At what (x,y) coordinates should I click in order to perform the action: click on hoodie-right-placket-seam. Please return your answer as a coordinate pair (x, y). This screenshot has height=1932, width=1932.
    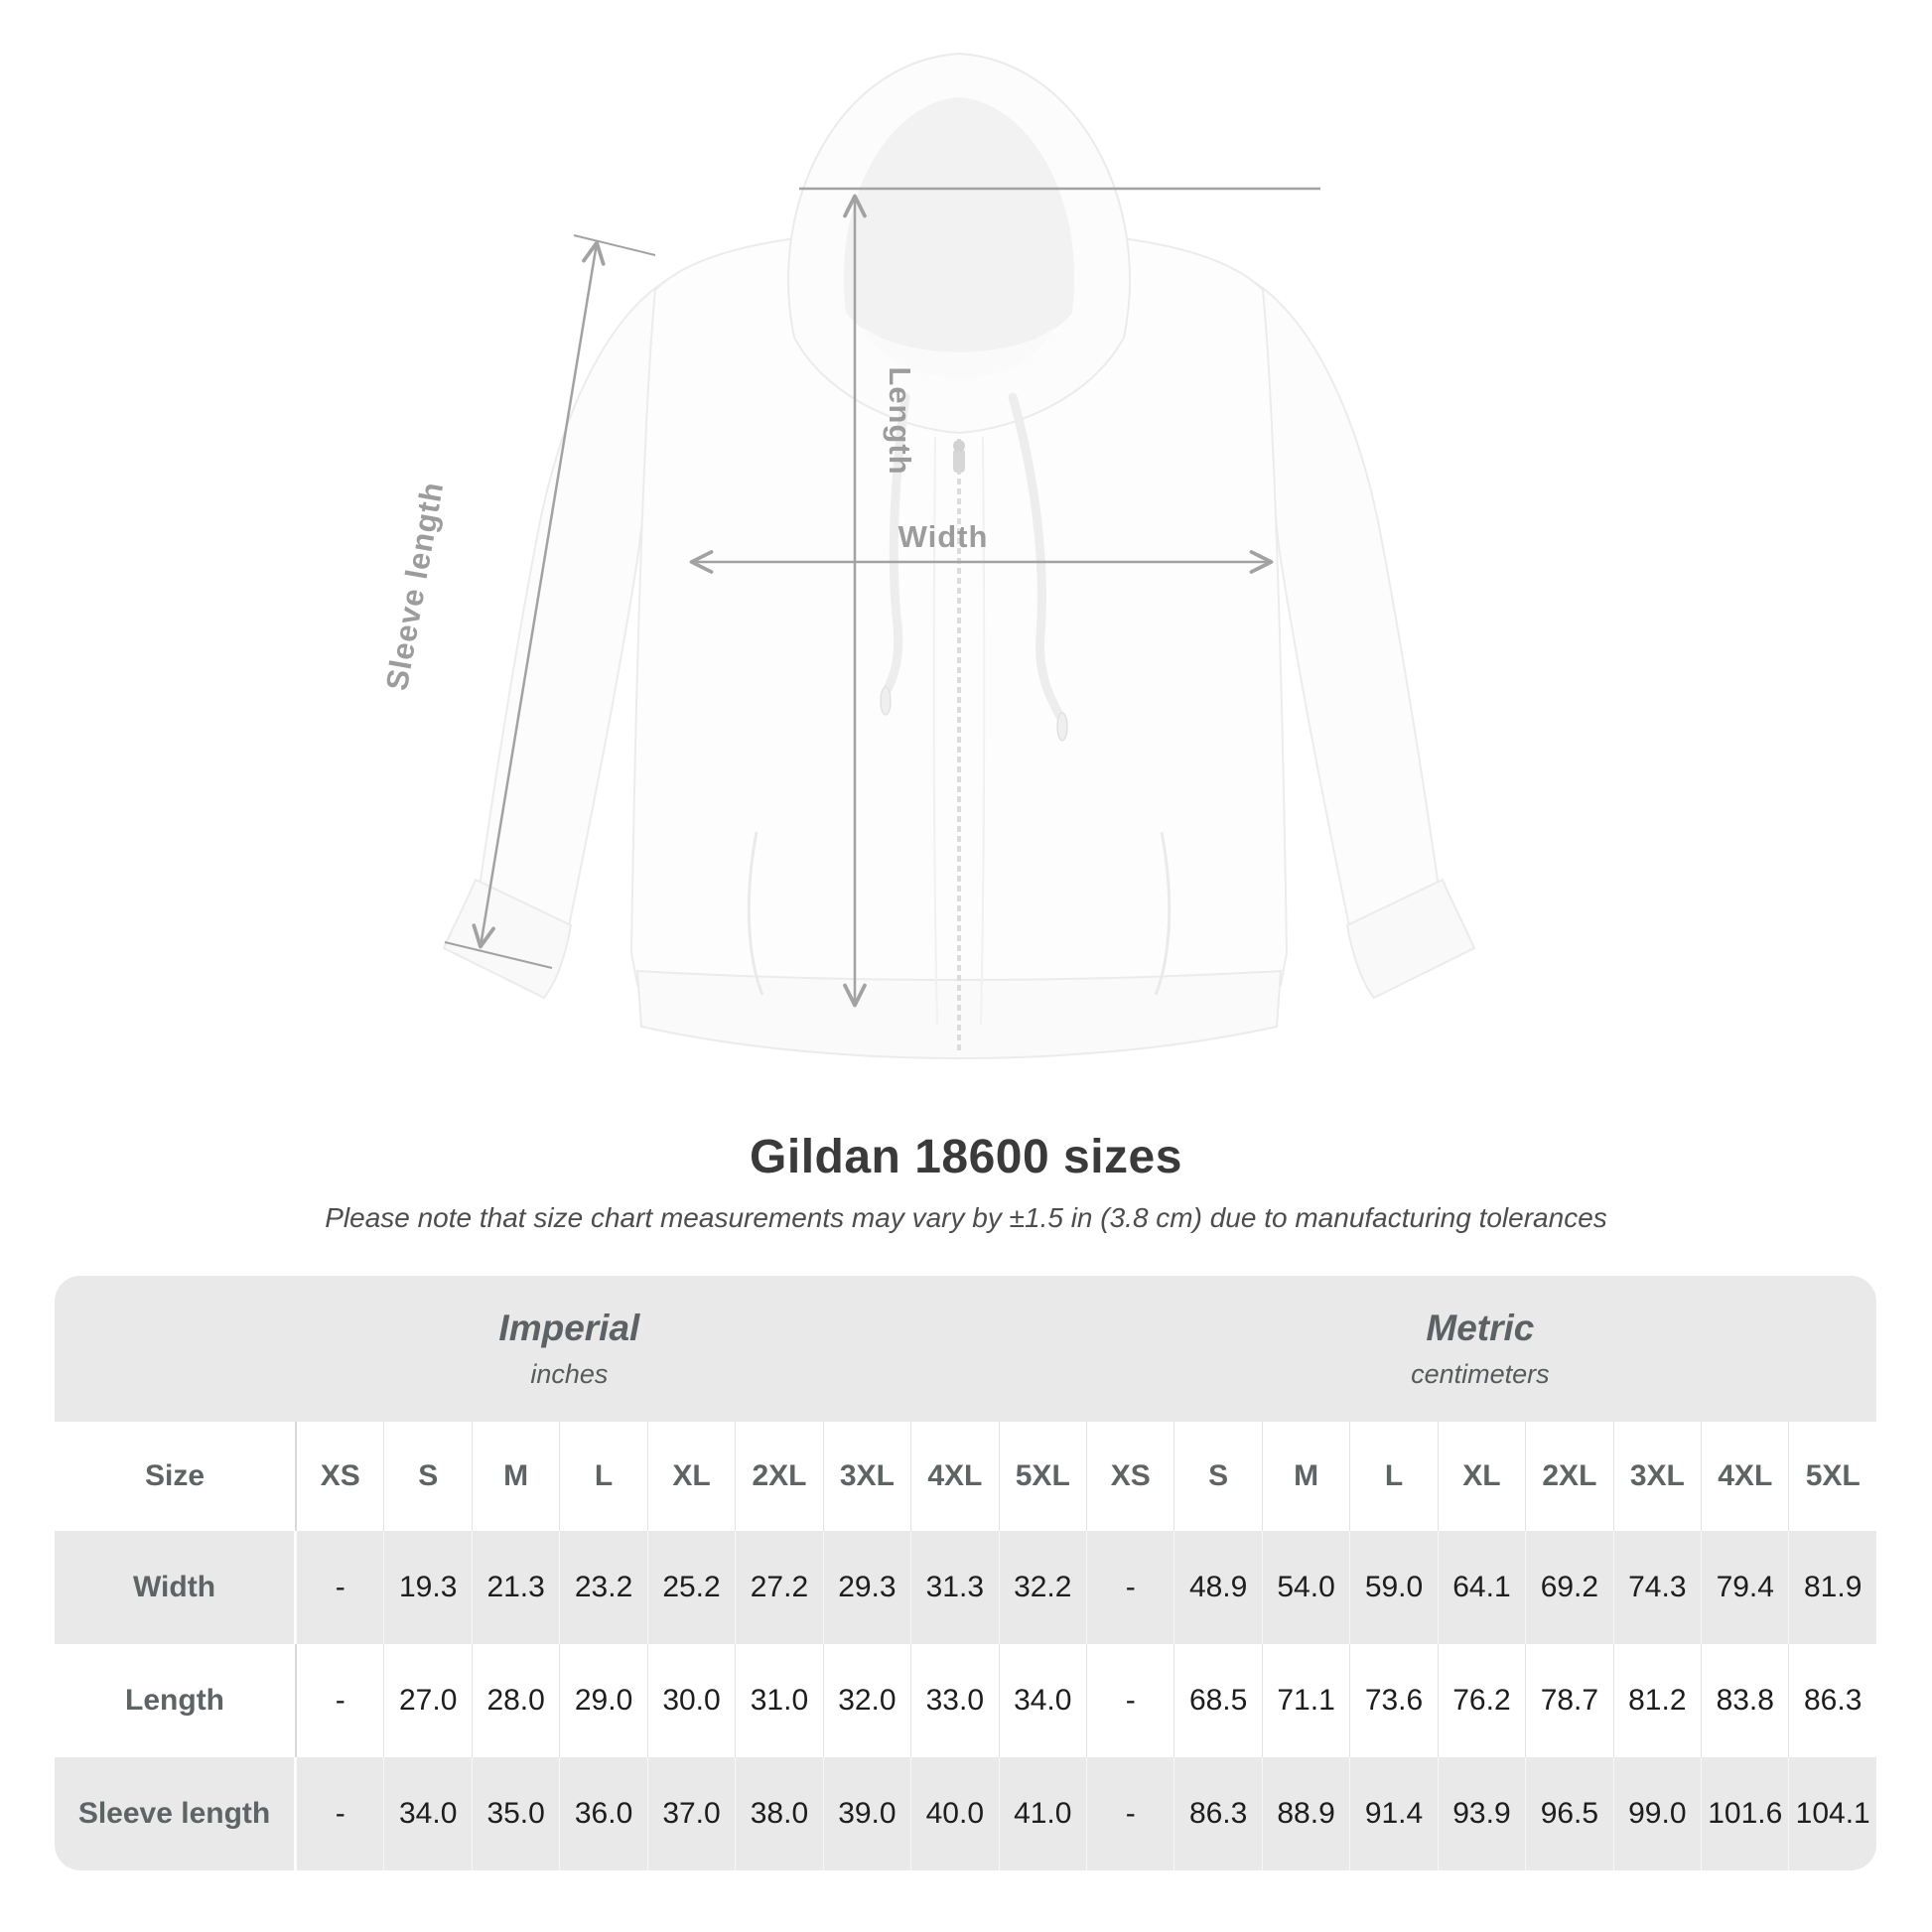
    Looking at the image, I should click on (983, 731).